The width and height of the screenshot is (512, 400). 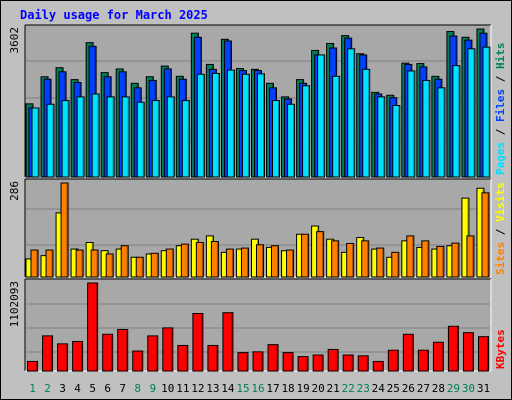 What do you see at coordinates (302, 388) in the screenshot?
I see `x-tick-day-19: 19` at bounding box center [302, 388].